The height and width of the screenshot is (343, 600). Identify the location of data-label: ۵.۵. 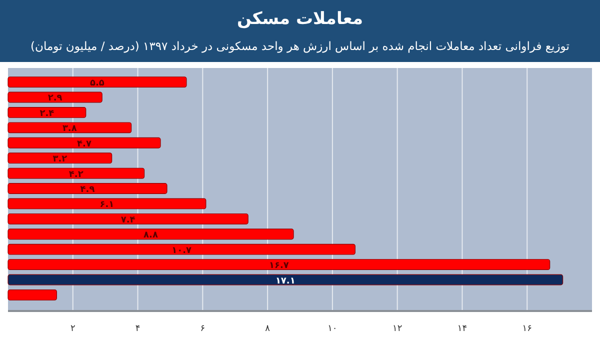
(97, 83).